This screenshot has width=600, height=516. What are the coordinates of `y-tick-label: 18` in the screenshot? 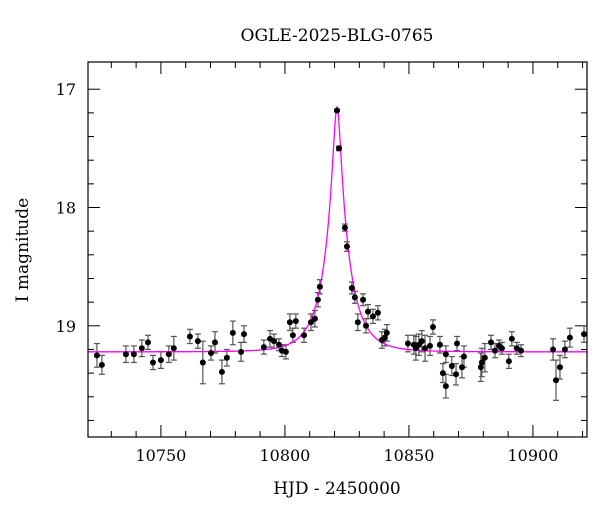 It's located at (66, 208).